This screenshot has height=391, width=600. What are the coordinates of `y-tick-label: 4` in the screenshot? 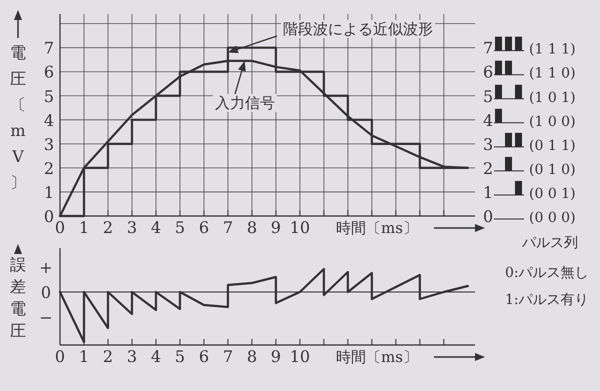 It's located at (49, 120).